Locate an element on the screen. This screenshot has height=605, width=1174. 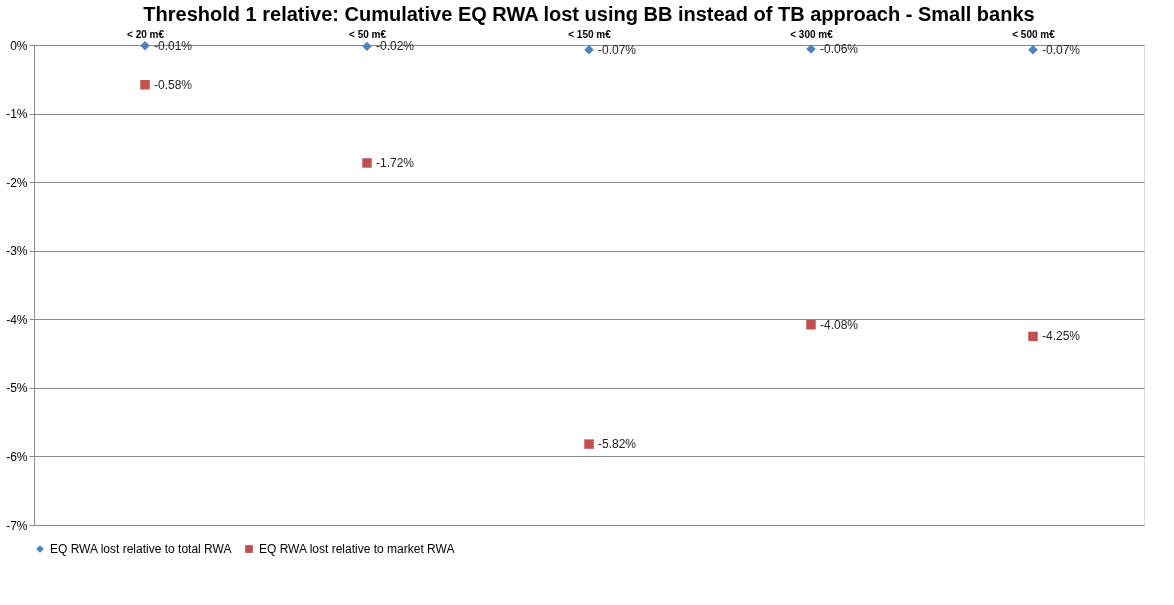
y-tick-label: -5% is located at coordinates (17, 388).